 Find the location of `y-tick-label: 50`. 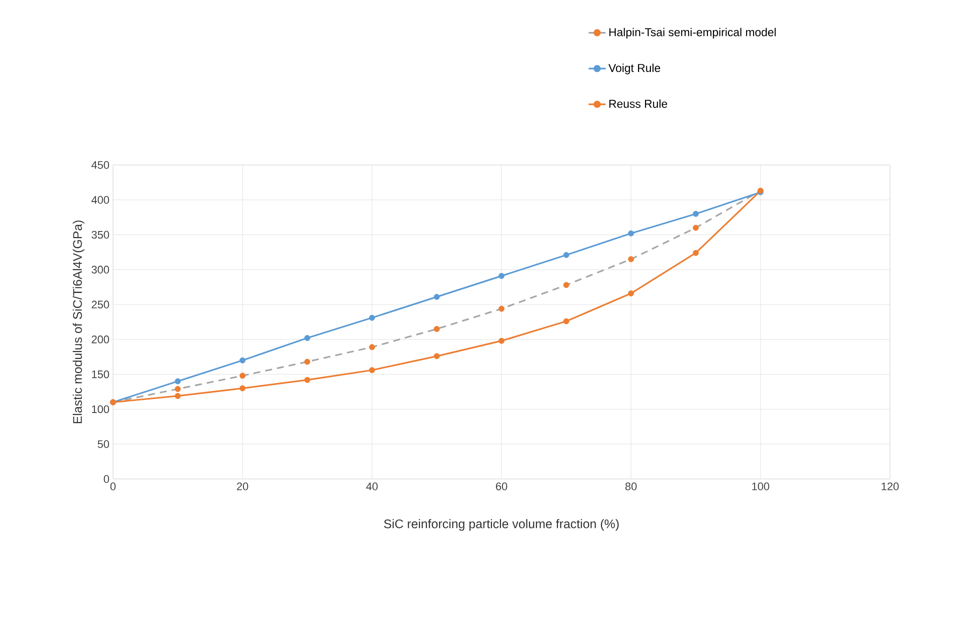

y-tick-label: 50 is located at coordinates (104, 444).